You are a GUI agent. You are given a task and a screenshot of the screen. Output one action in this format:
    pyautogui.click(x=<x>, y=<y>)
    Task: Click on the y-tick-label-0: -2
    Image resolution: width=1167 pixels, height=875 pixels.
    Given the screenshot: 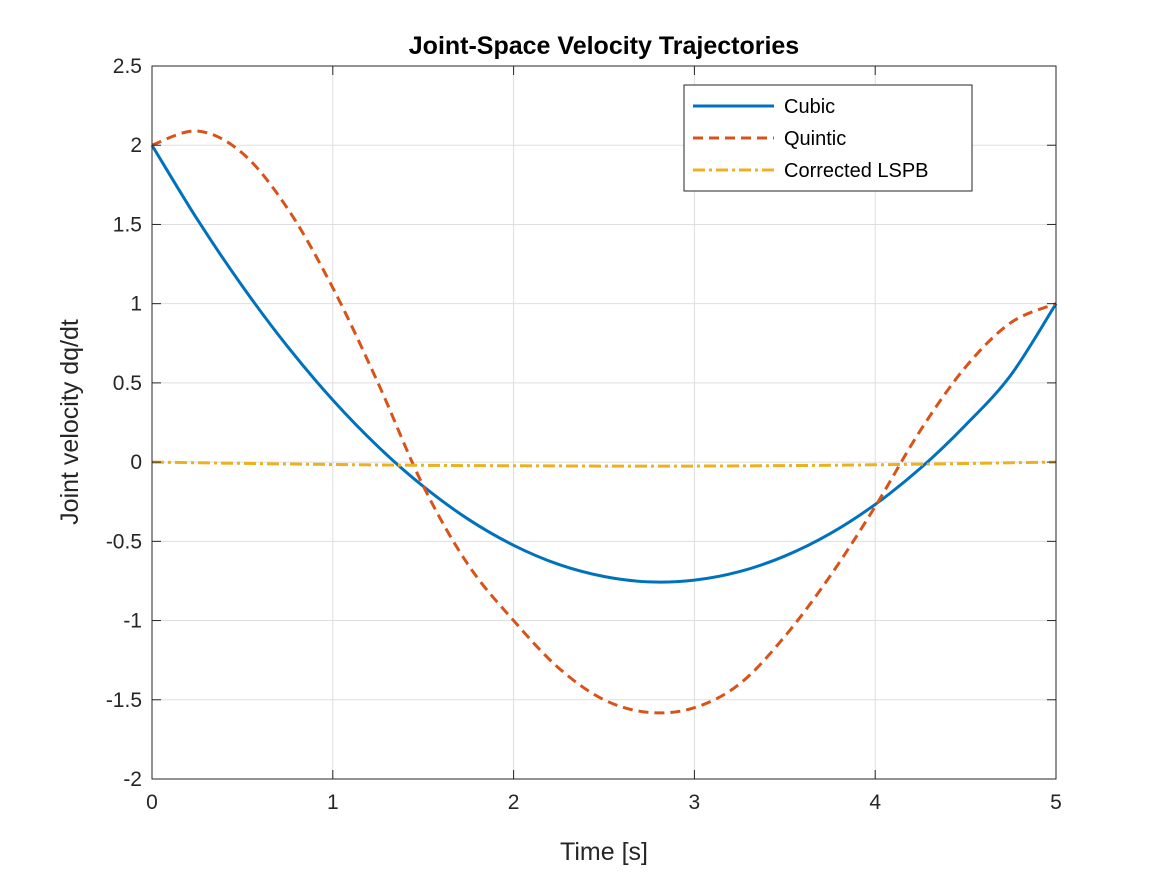 What is the action you would take?
    pyautogui.click(x=132, y=779)
    